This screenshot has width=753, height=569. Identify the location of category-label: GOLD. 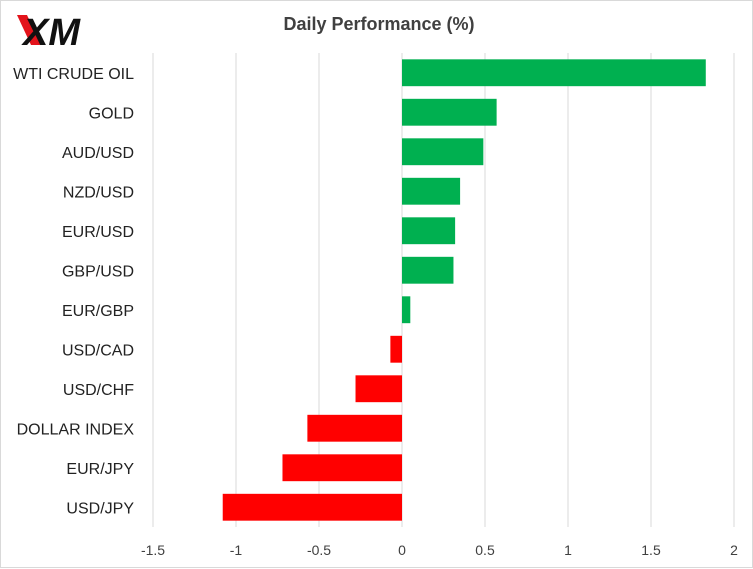
(111, 113).